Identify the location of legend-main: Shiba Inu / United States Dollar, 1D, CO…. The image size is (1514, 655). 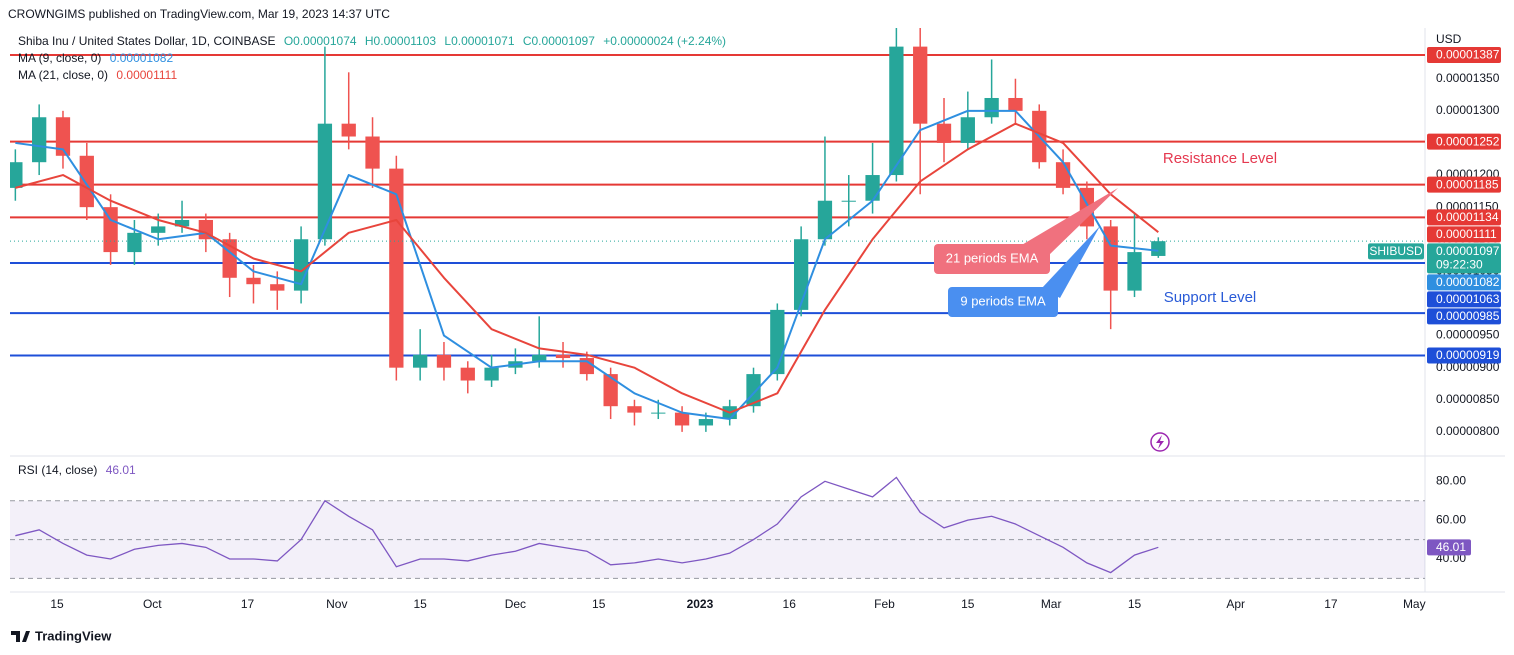
(374, 41).